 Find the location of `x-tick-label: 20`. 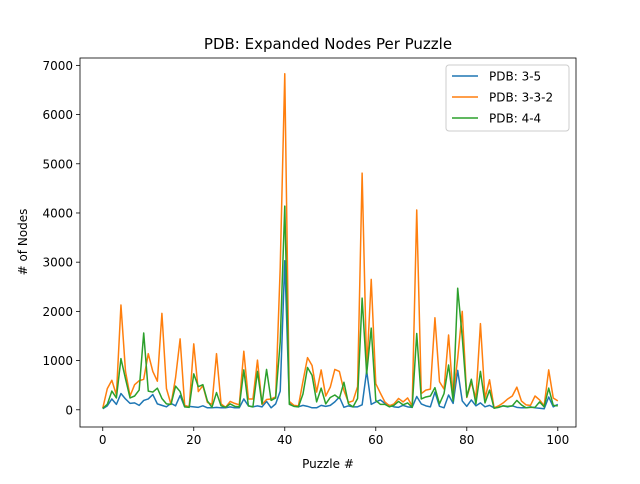

x-tick-label: 20 is located at coordinates (193, 440).